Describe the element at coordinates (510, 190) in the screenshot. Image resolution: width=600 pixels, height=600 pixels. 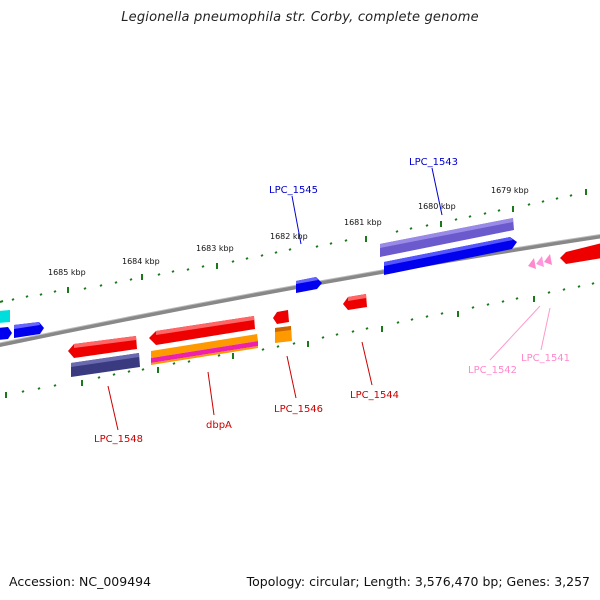
I see `scale-label-1679: 1679 kbp` at that location.